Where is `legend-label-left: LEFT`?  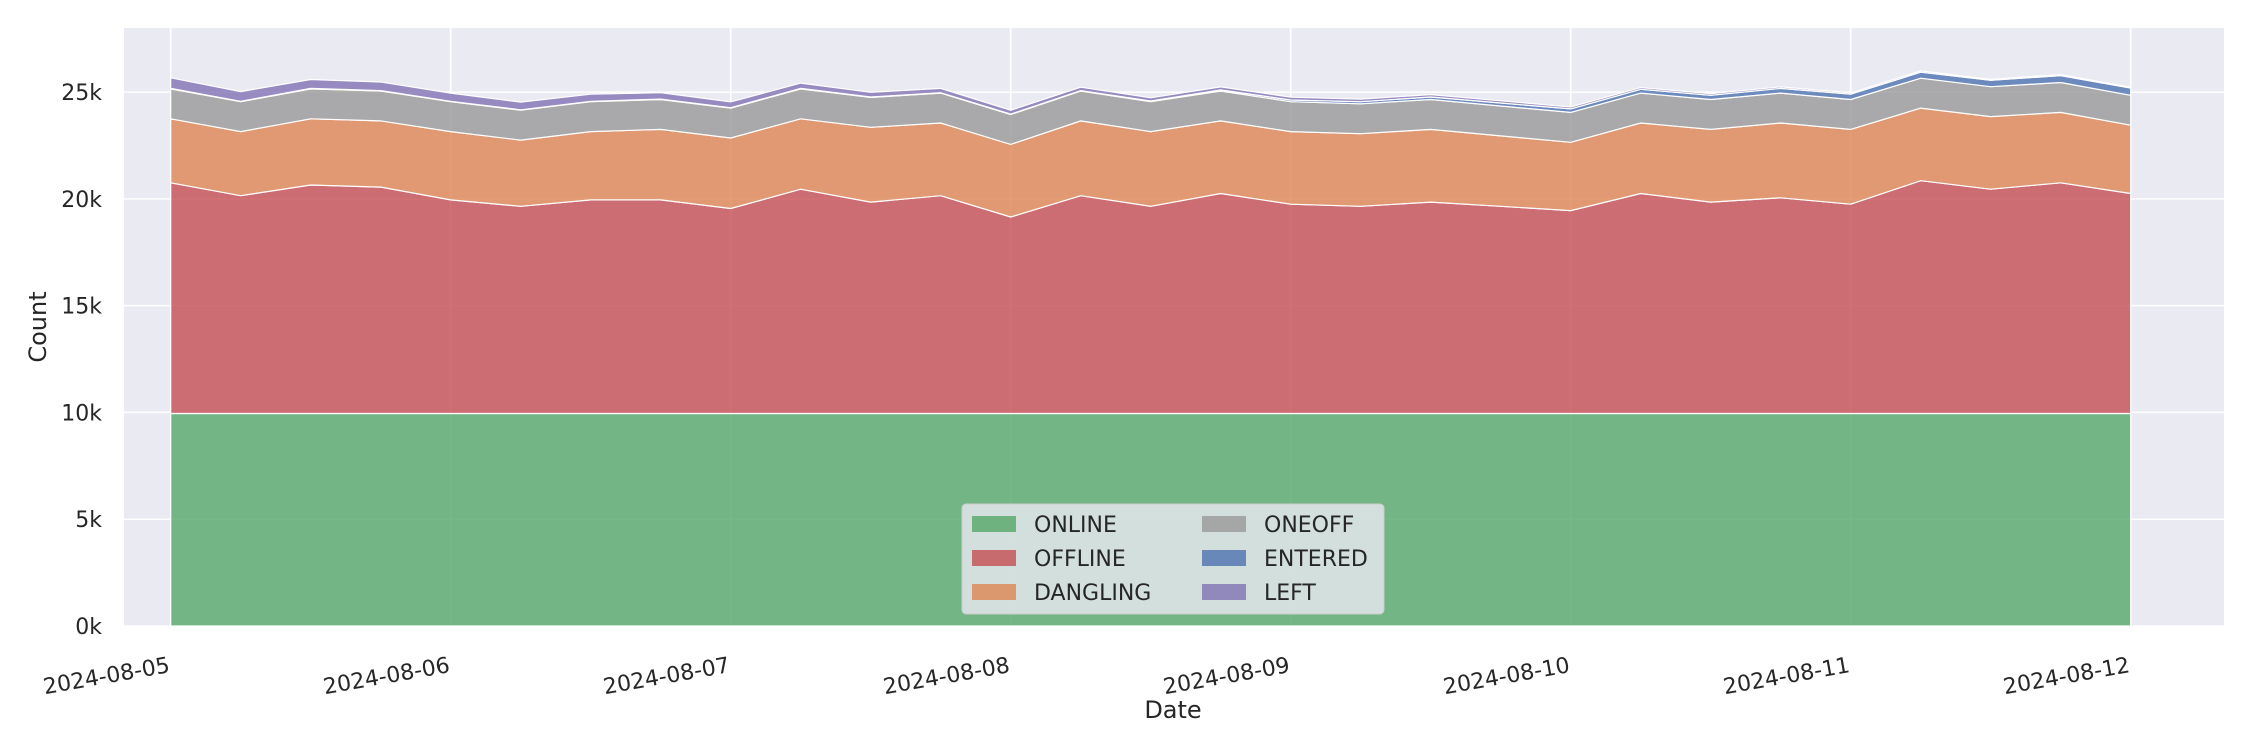
legend-label-left: LEFT is located at coordinates (1290, 593).